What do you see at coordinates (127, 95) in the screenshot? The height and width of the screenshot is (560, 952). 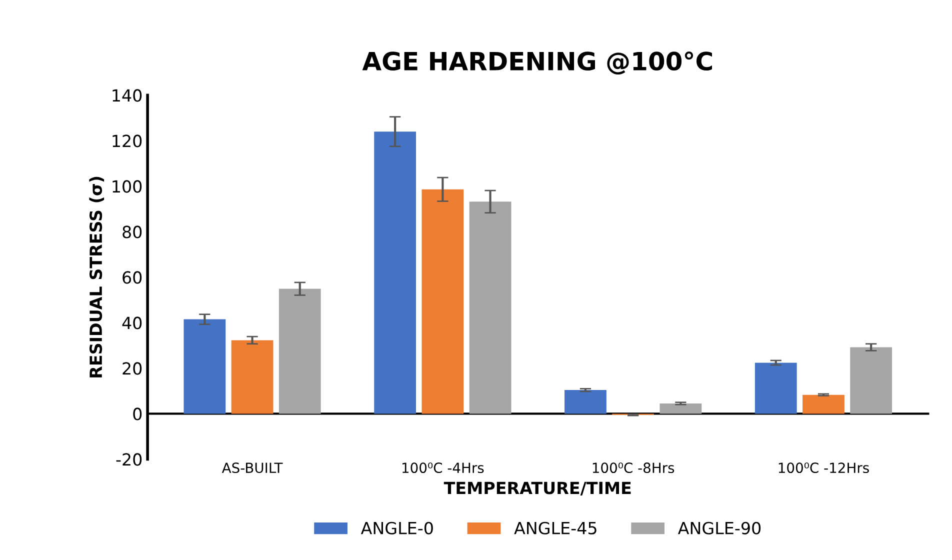 I see `y-tick-label: 140` at bounding box center [127, 95].